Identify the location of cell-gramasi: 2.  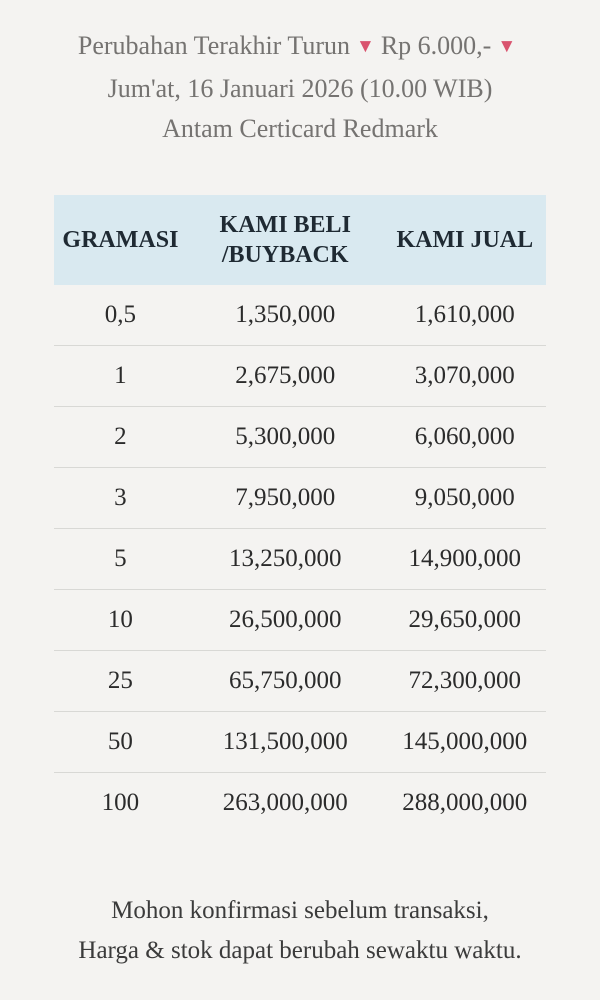
(120, 436).